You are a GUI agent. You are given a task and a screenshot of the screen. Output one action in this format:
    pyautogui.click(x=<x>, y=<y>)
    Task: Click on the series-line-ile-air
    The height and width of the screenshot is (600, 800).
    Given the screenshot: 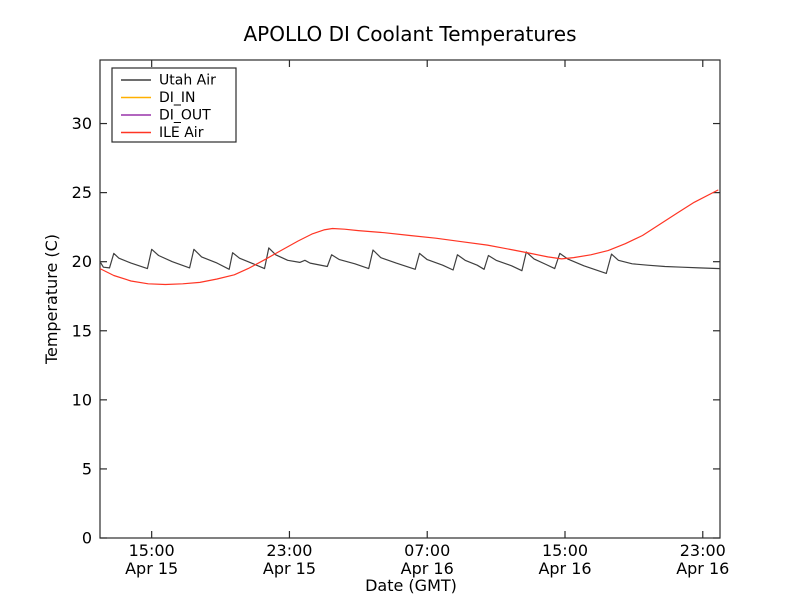 What is the action you would take?
    pyautogui.click(x=409, y=237)
    